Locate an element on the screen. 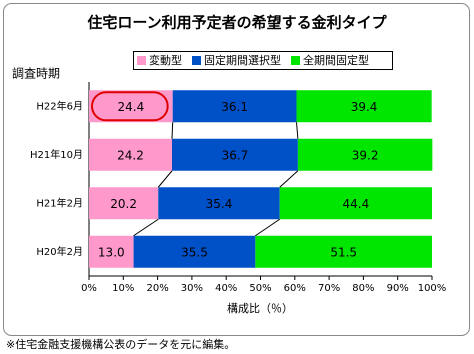  highlight is located at coordinates (130, 106).